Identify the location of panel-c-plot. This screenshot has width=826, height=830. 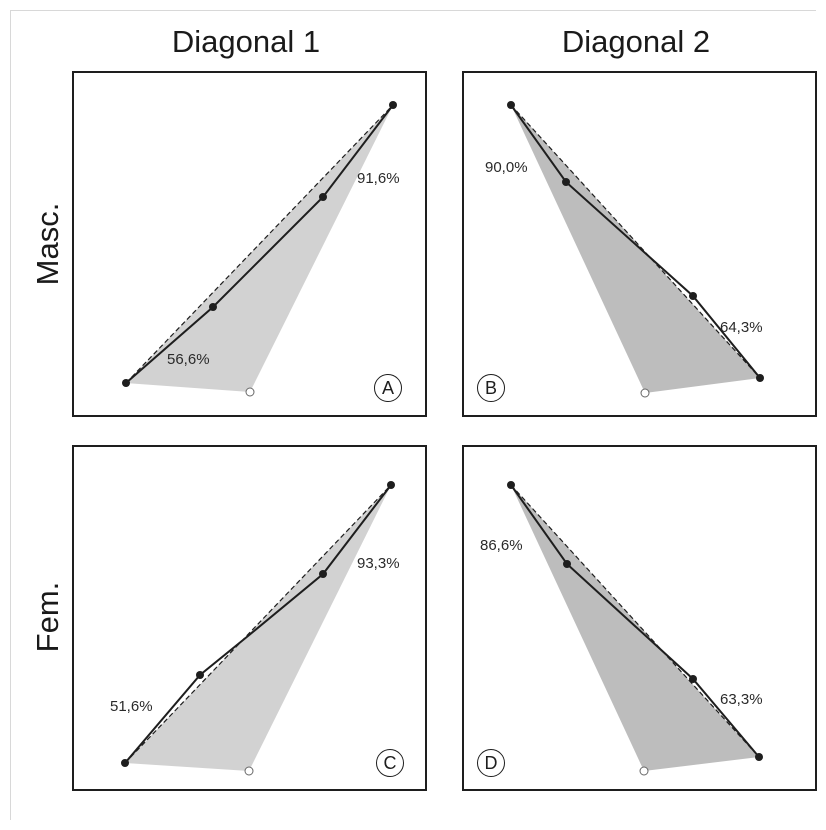
(258, 628).